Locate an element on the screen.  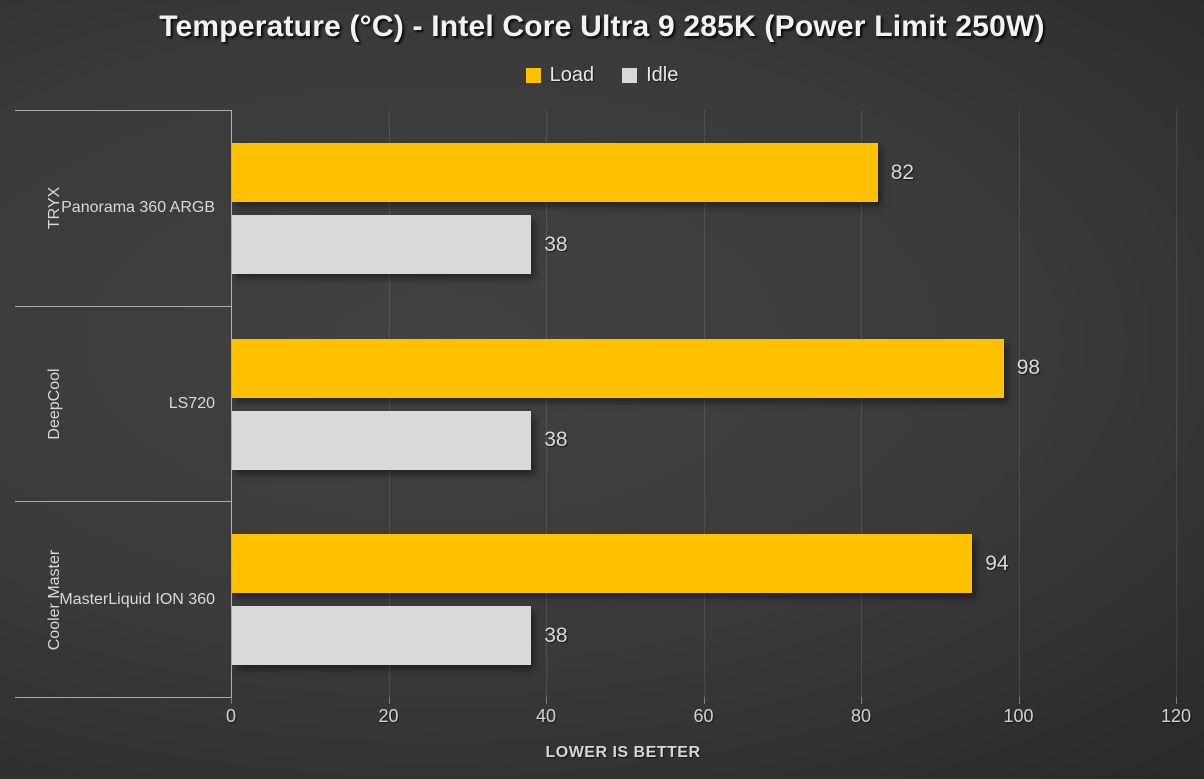
x-tick-label: 100 is located at coordinates (1018, 716).